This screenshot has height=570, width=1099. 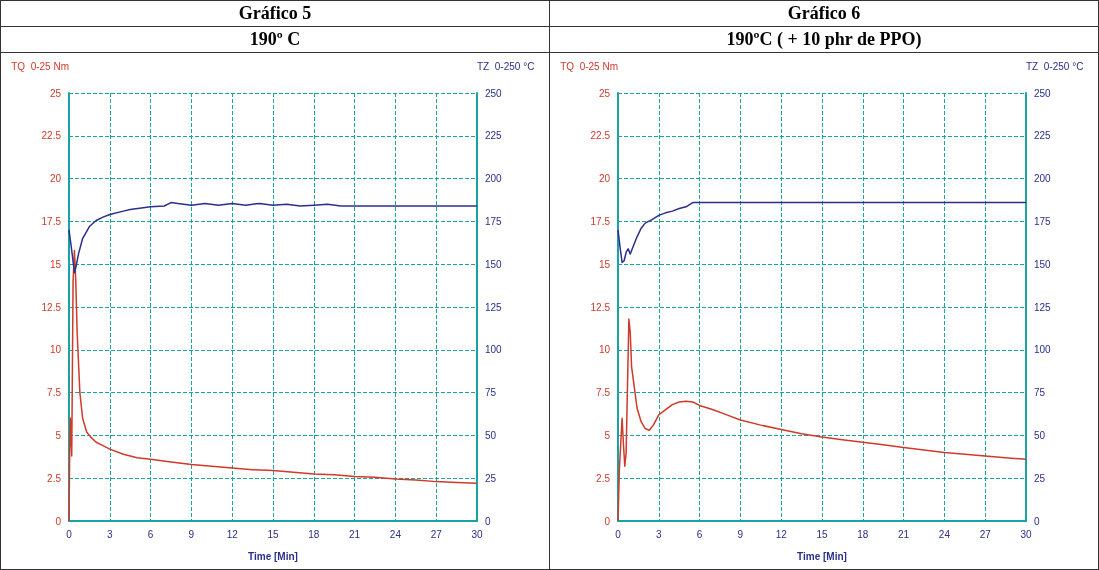 I want to click on chart-subtitle: 190º C, so click(x=275, y=40).